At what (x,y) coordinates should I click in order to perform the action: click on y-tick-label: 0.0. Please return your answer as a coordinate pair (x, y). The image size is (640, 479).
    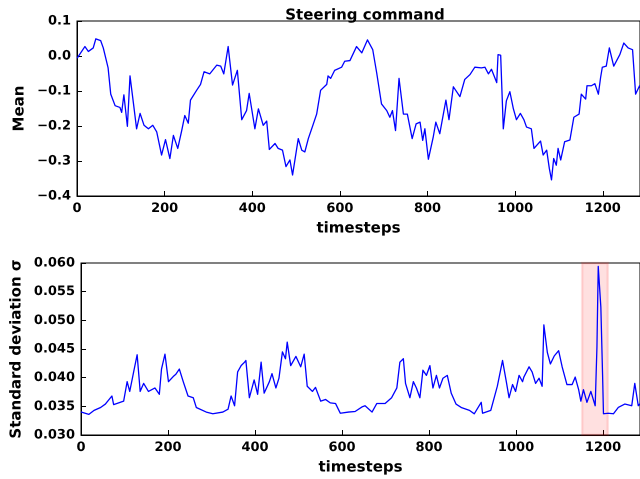
    Looking at the image, I should click on (59, 56).